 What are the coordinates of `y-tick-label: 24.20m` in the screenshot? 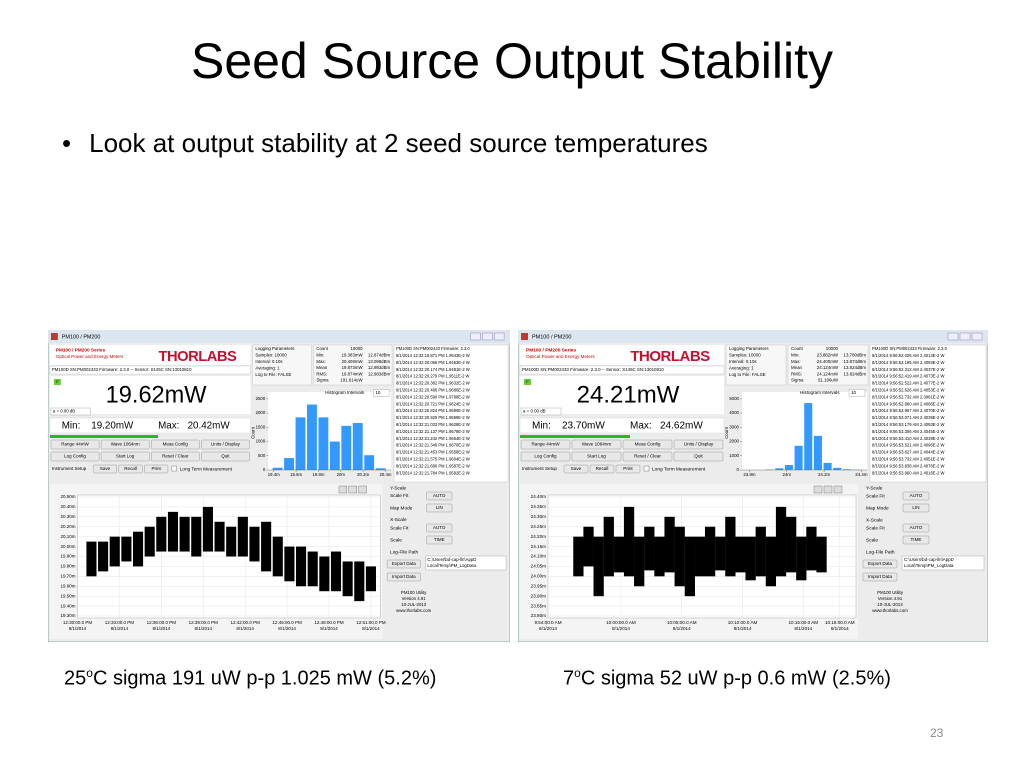 It's located at (538, 536).